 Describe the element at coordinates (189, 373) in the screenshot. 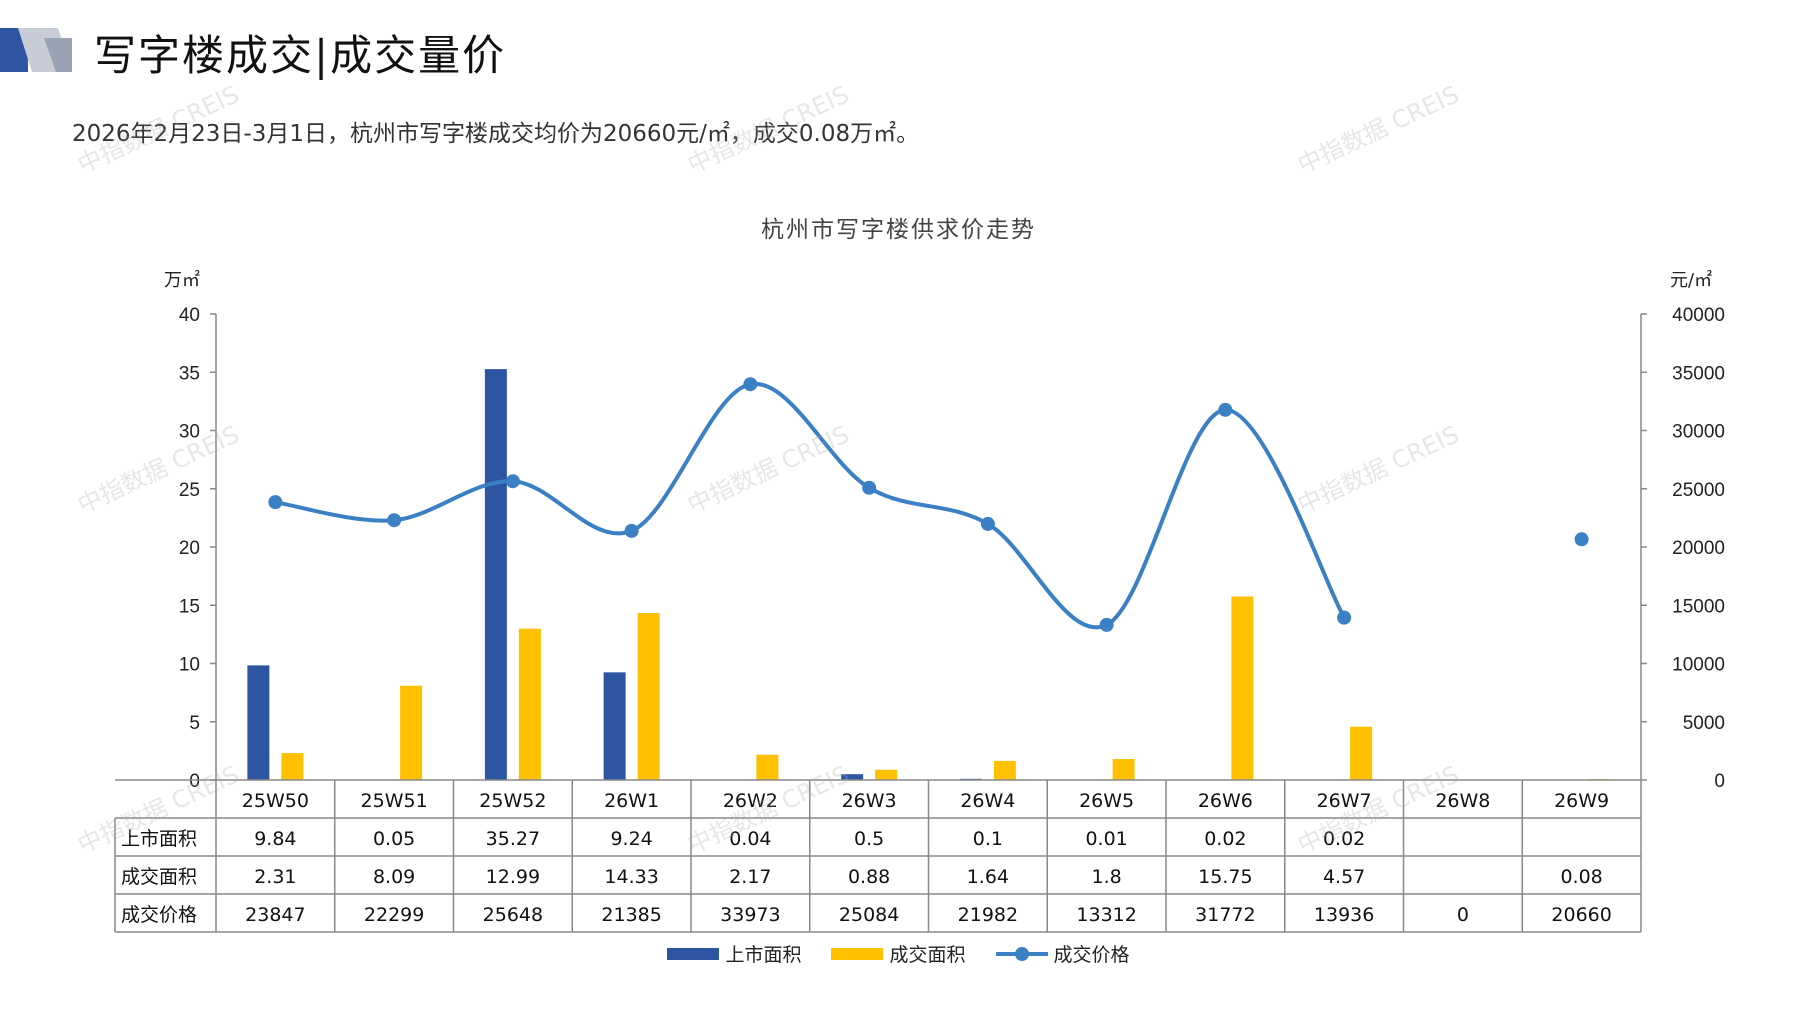

I see `left-tick-label: 35` at that location.